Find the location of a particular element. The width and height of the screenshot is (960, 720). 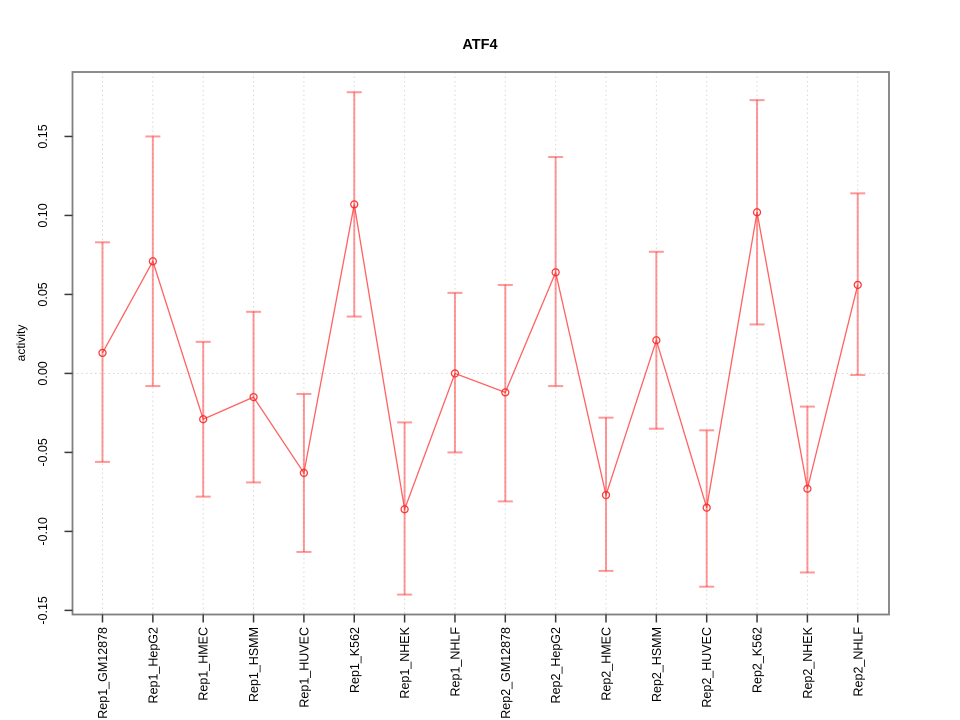

x-tick-label: Rep2_HSMM is located at coordinates (657, 664).